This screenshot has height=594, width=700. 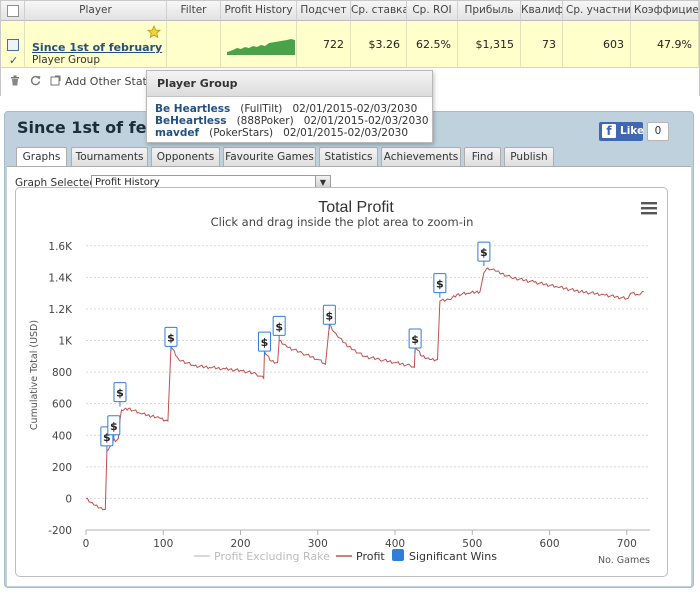 What do you see at coordinates (60, 389) in the screenshot?
I see `y-axis-ticks: -200 0 200 400 600 800 1K 1.2K 1.4K 1.6K` at bounding box center [60, 389].